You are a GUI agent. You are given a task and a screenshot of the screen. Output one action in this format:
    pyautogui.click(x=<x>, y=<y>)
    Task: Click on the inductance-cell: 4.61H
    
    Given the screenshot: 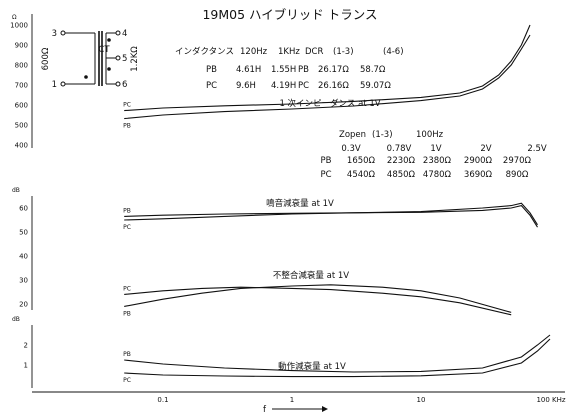 What is the action you would take?
    pyautogui.click(x=248, y=70)
    